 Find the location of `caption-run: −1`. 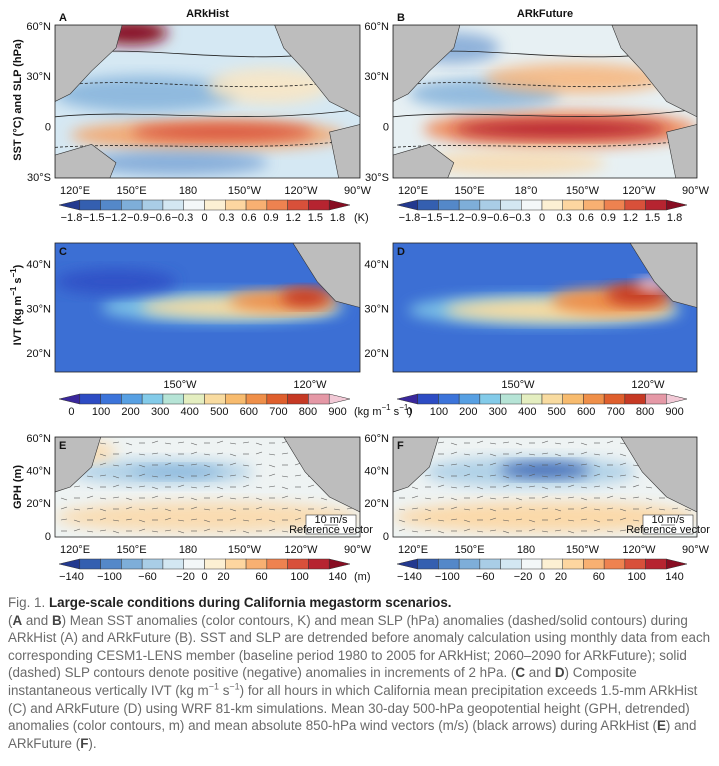

caption-run: −1 is located at coordinates (234, 686).